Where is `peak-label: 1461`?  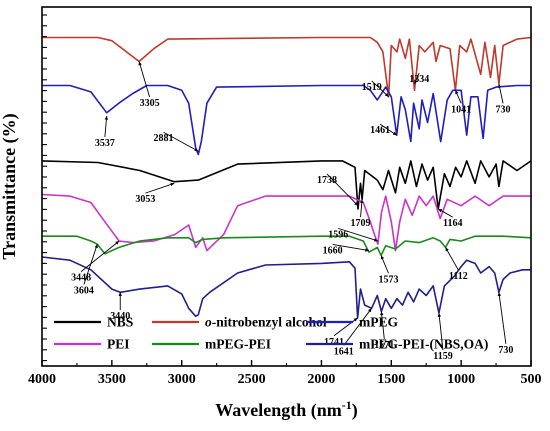 peak-label: 1461 is located at coordinates (380, 130).